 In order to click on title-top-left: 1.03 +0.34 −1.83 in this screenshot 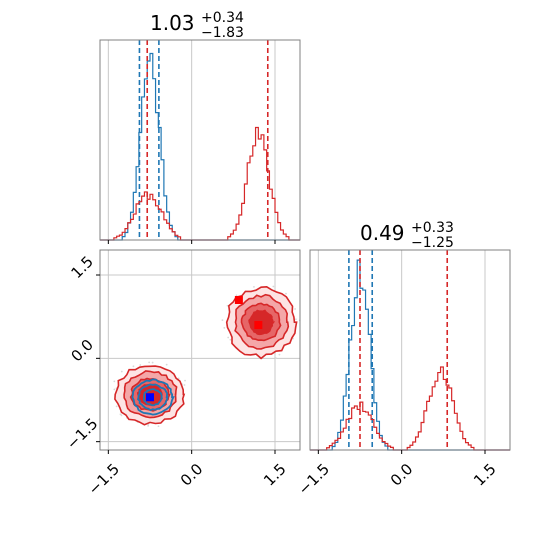, I will do `click(197, 25)`.